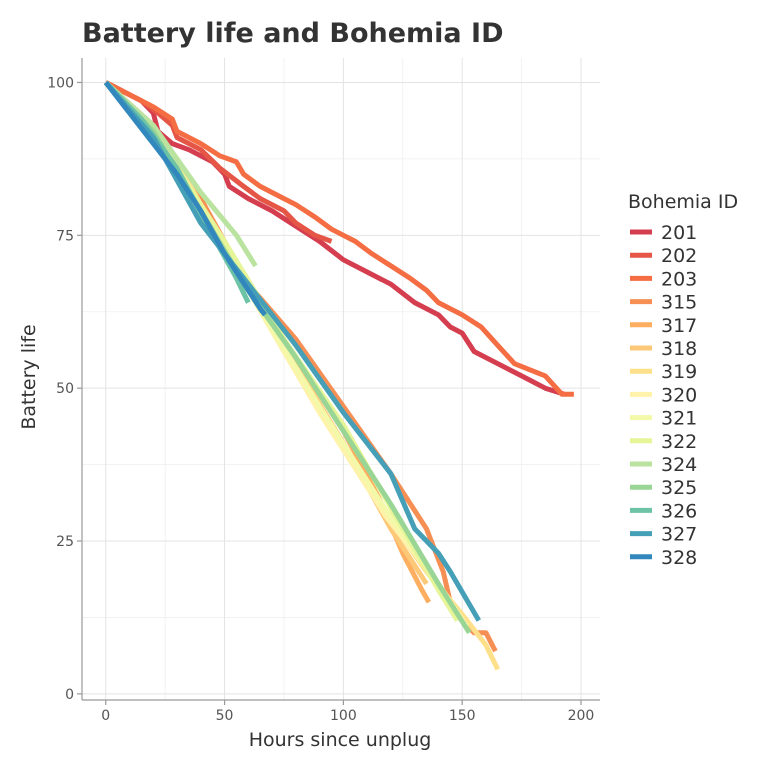 The height and width of the screenshot is (768, 768). I want to click on x-tick-label: 100, so click(343, 716).